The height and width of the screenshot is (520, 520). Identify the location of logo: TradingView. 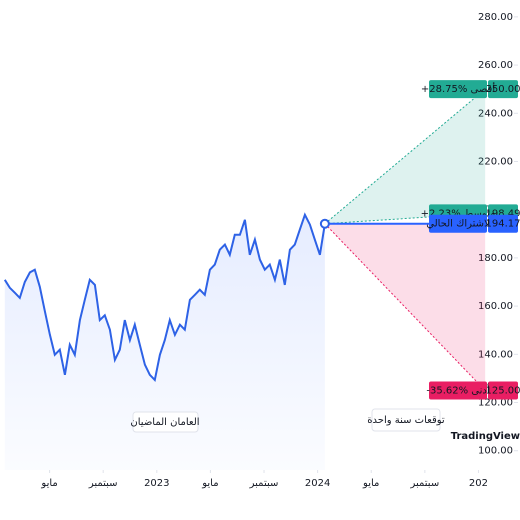
(485, 436).